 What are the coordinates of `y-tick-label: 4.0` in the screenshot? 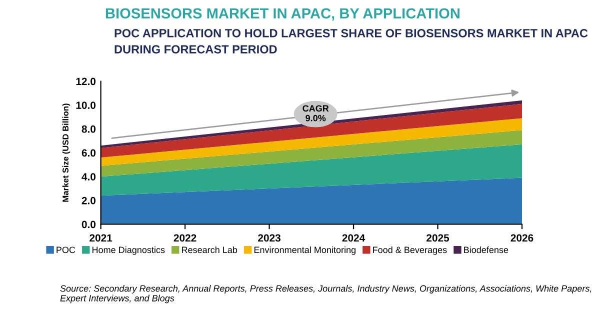 It's located at (89, 176).